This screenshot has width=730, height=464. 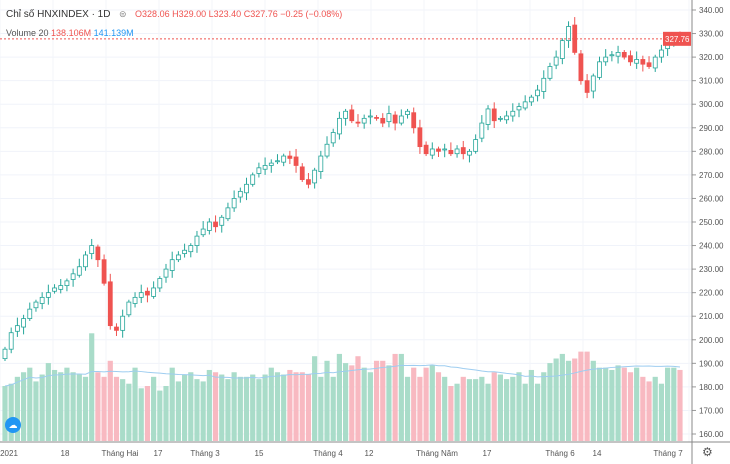 What do you see at coordinates (13, 425) in the screenshot?
I see `tradingview-logo-icon: ☁` at bounding box center [13, 425].